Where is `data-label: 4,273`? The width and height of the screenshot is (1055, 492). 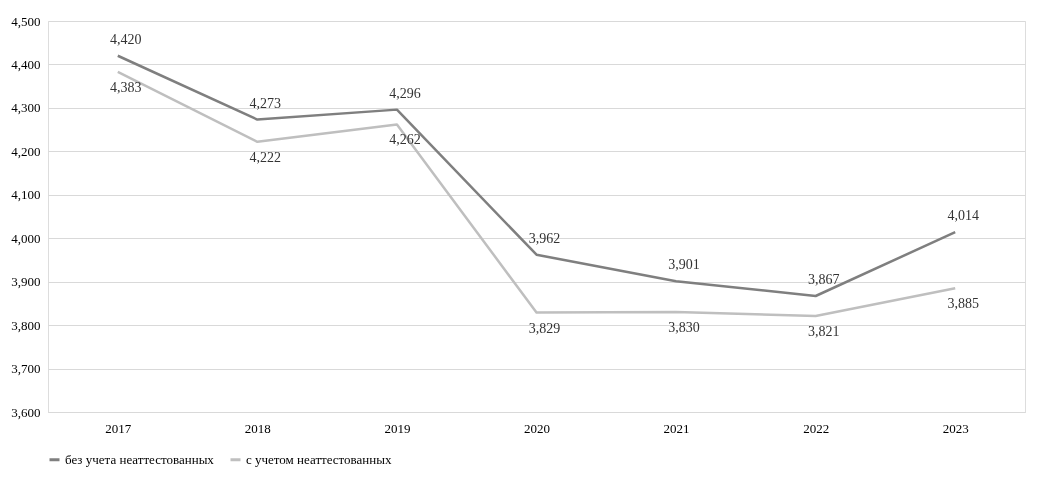
data-label: 4,273 is located at coordinates (265, 103).